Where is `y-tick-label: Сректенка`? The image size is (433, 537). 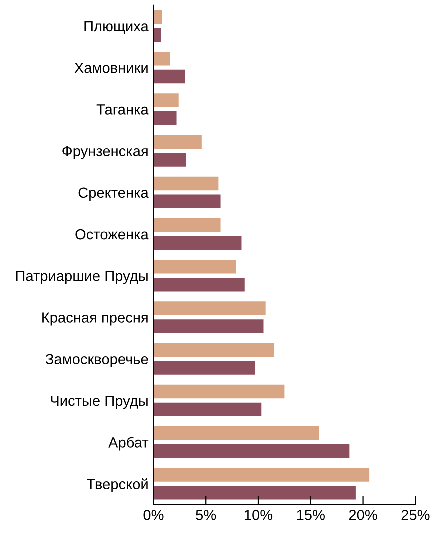 y-tick-label: Сректенка is located at coordinates (113, 194).